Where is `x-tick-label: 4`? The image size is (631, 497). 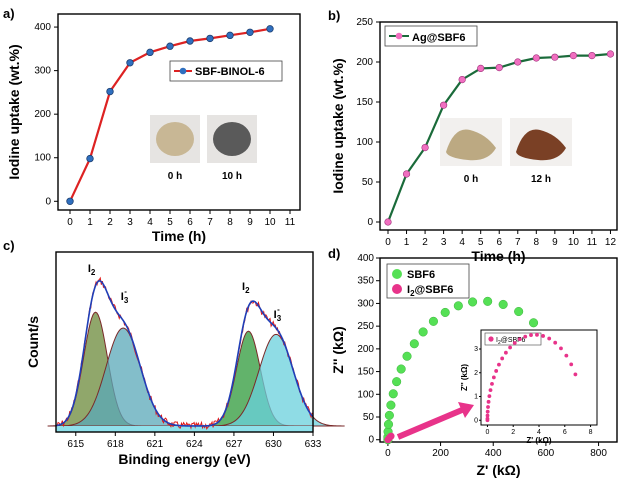 x-tick-label: 4 is located at coordinates (462, 242).